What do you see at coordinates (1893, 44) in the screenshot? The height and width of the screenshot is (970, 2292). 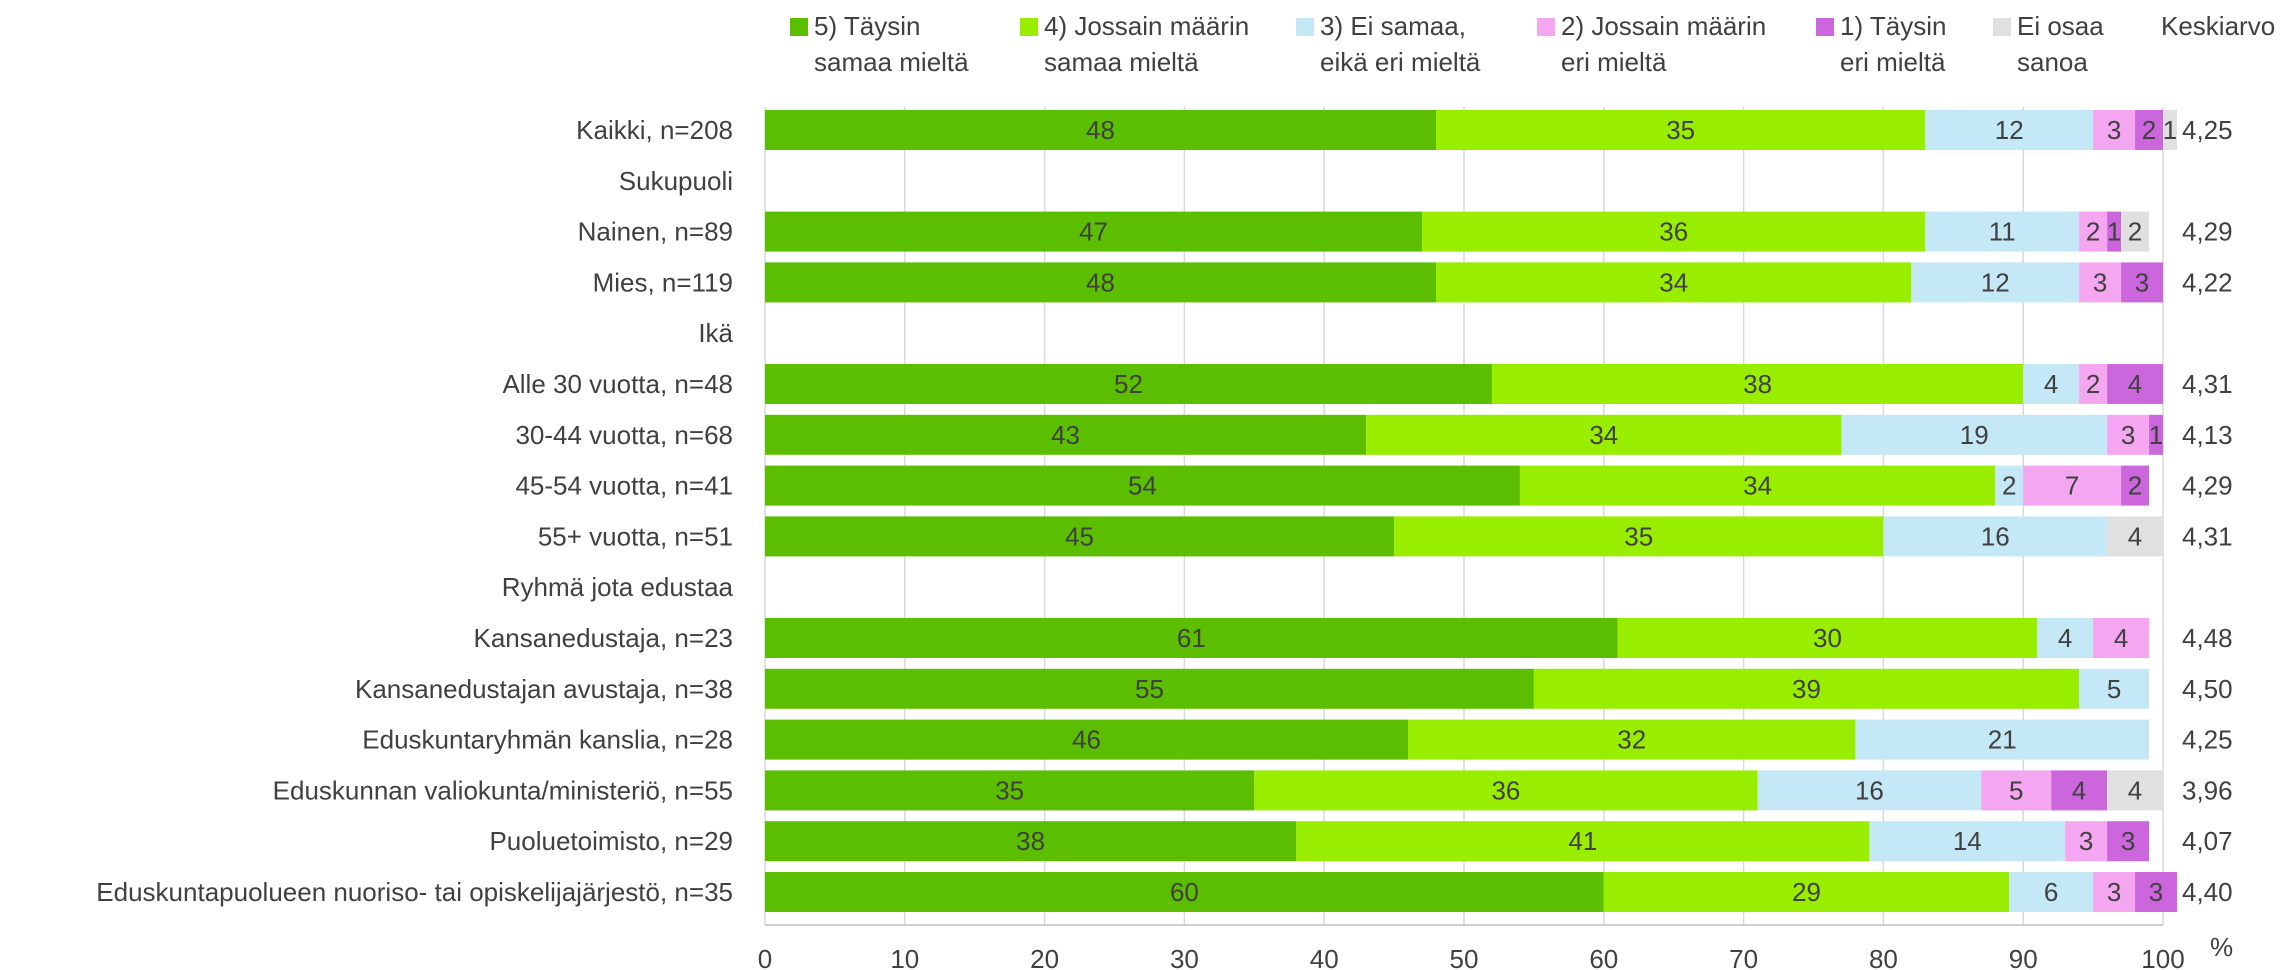 I see `legend-label: 1) Täysin eri mieltä` at bounding box center [1893, 44].